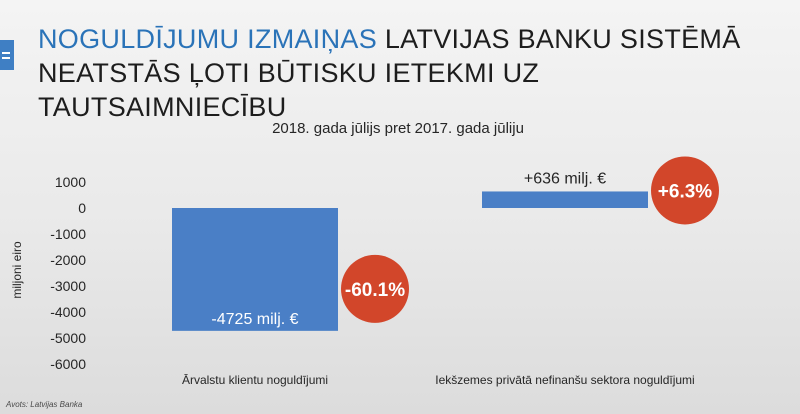  Describe the element at coordinates (68, 312) in the screenshot. I see `y-tick-label-5: -4000` at that location.